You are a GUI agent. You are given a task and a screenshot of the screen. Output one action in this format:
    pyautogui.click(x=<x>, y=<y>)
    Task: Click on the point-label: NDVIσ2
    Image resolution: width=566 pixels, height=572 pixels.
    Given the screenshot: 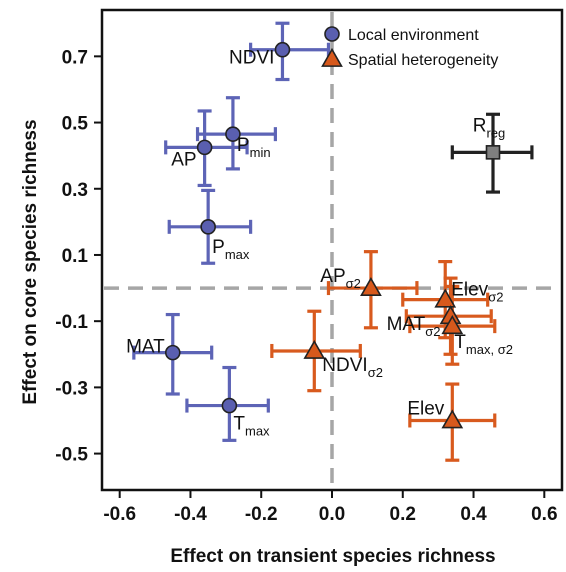 What is the action you would take?
    pyautogui.click(x=352, y=367)
    